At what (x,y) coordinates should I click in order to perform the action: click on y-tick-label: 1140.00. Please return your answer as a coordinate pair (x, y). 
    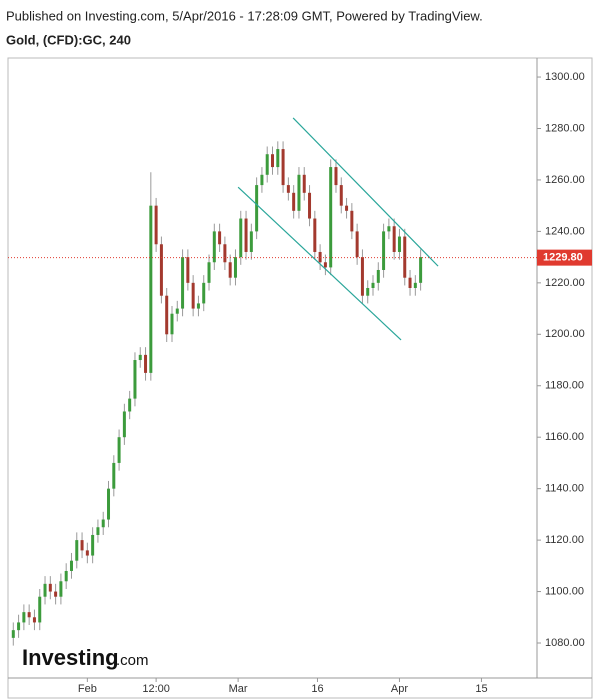
    Looking at the image, I should click on (564, 489).